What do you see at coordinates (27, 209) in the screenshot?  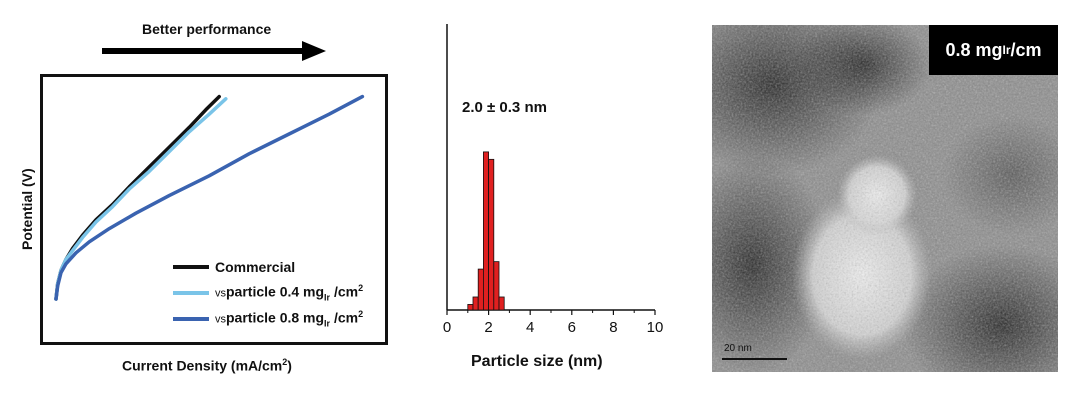 I see `y-axis-label: Potential (V)` at bounding box center [27, 209].